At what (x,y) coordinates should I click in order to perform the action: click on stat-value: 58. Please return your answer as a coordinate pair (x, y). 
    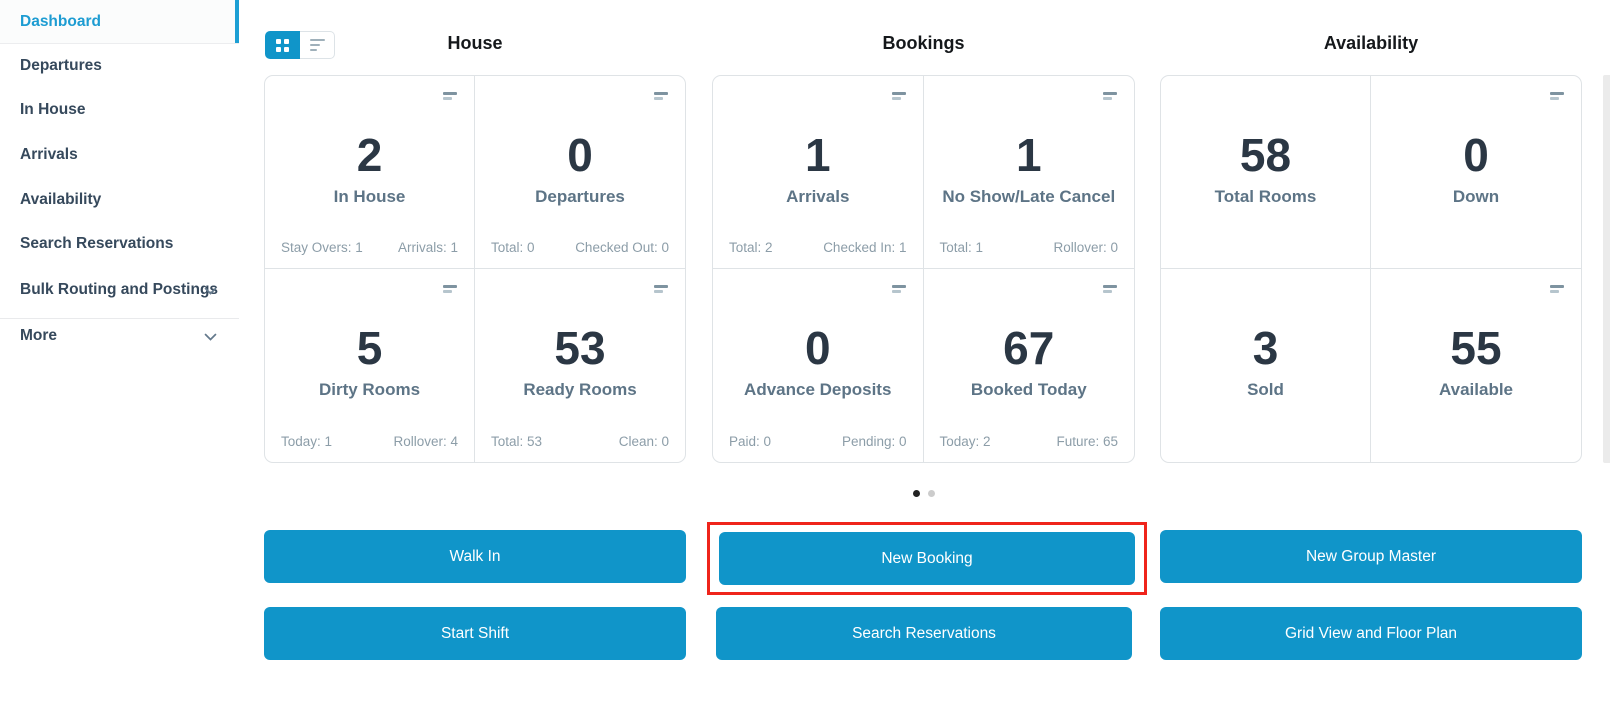
    Looking at the image, I should click on (1265, 155).